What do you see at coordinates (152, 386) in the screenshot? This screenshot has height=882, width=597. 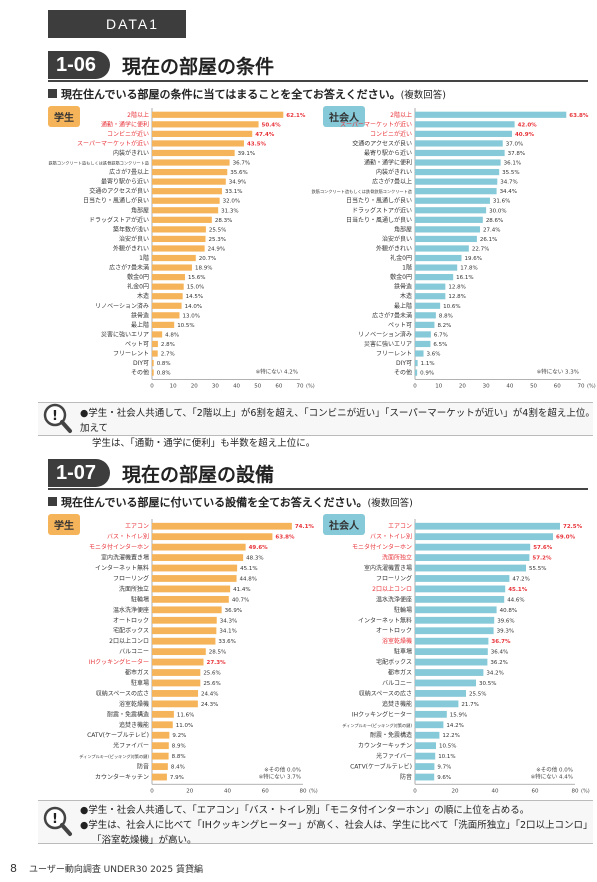 I see `x-tick-label: 0` at bounding box center [152, 386].